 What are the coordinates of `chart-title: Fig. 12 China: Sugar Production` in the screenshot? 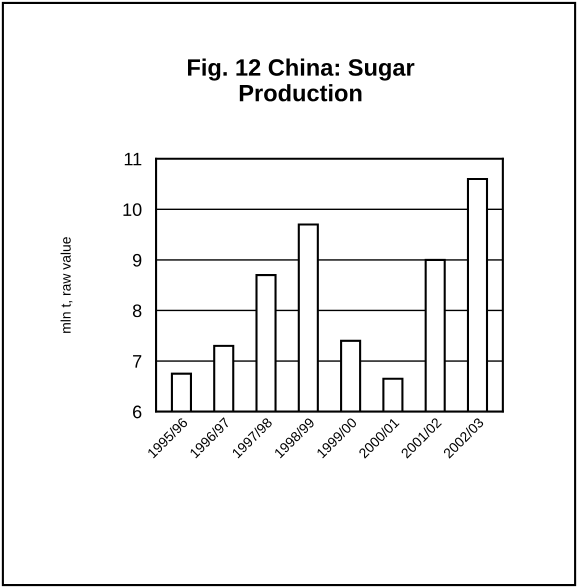 It's located at (301, 80).